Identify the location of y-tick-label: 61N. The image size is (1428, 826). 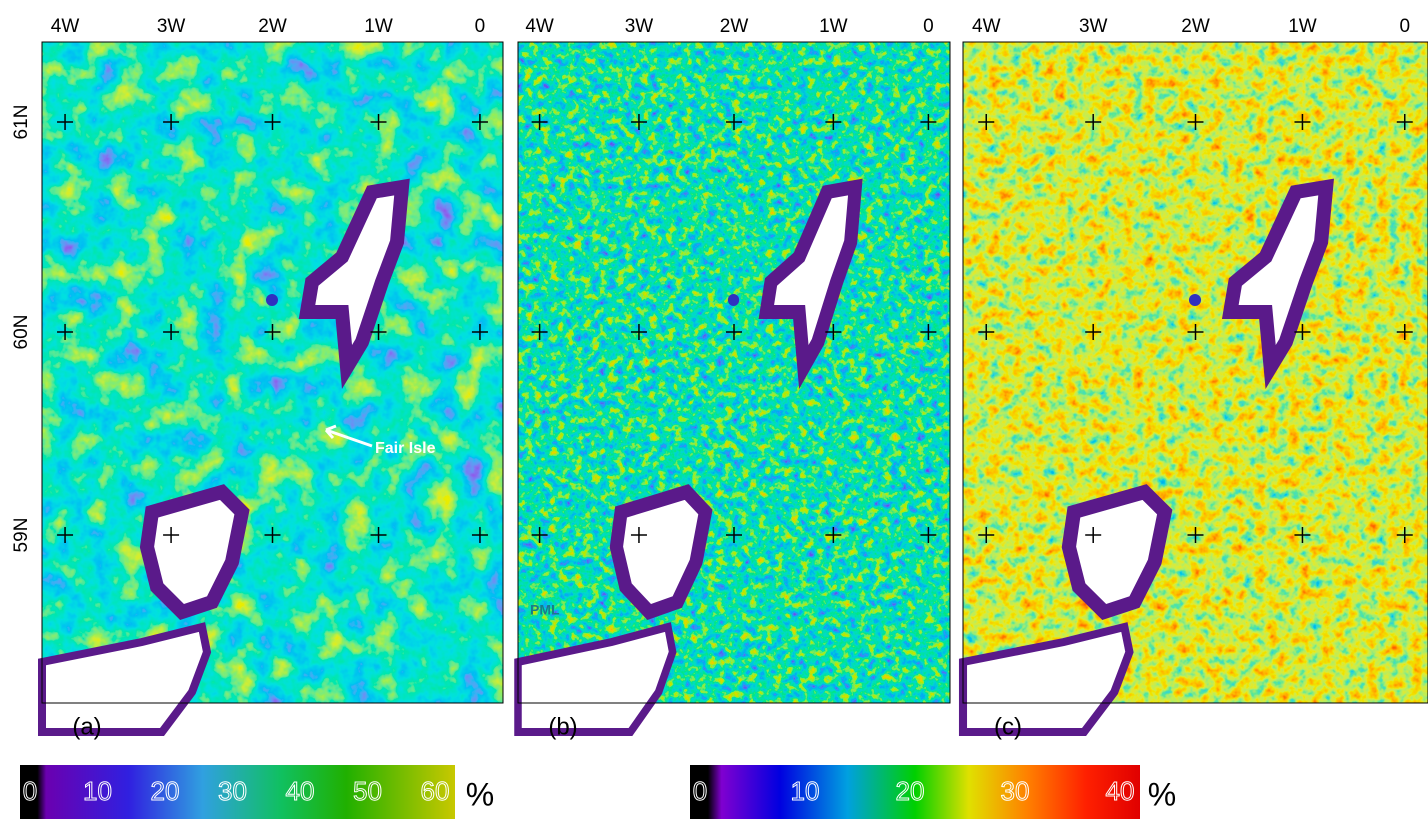
(21, 122).